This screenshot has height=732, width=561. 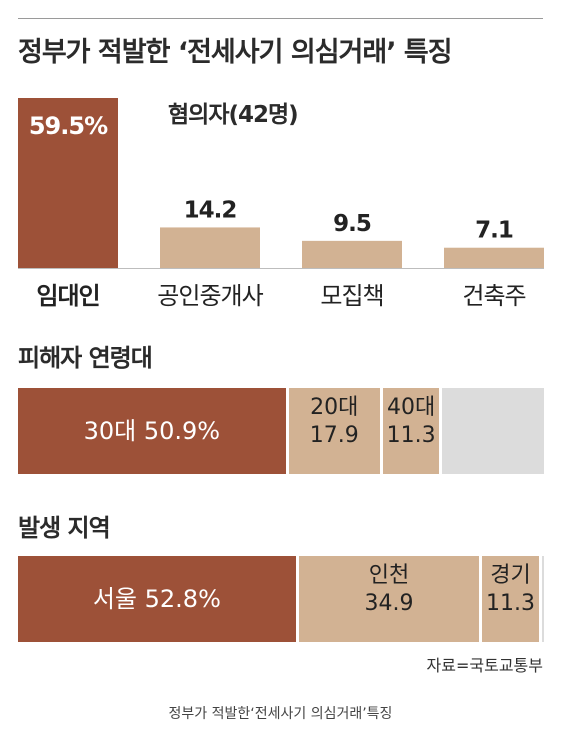 I want to click on age-segment-2: 20대 17.9, so click(x=334, y=431).